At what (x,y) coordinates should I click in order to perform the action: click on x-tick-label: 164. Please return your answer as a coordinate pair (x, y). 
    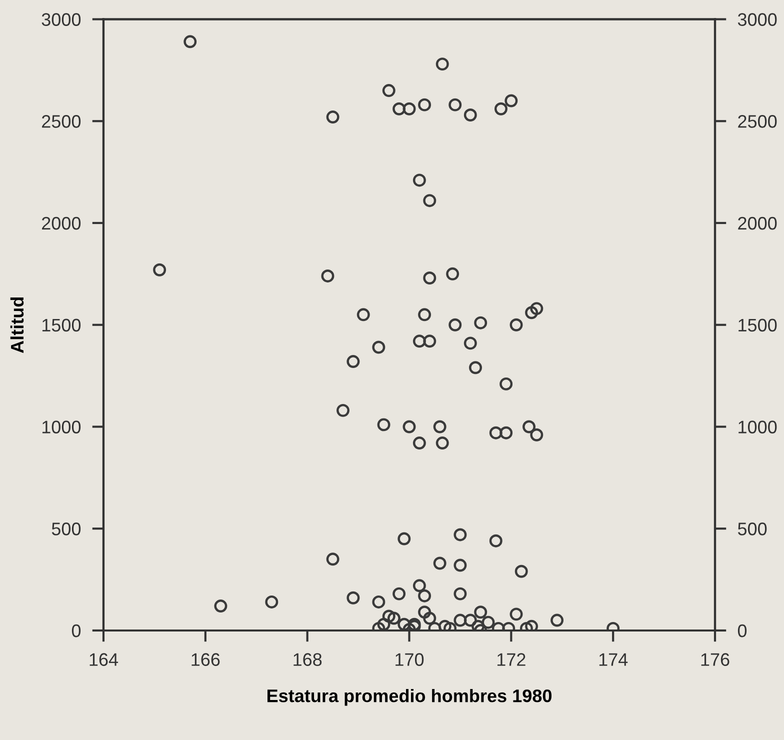
    Looking at the image, I should click on (104, 659).